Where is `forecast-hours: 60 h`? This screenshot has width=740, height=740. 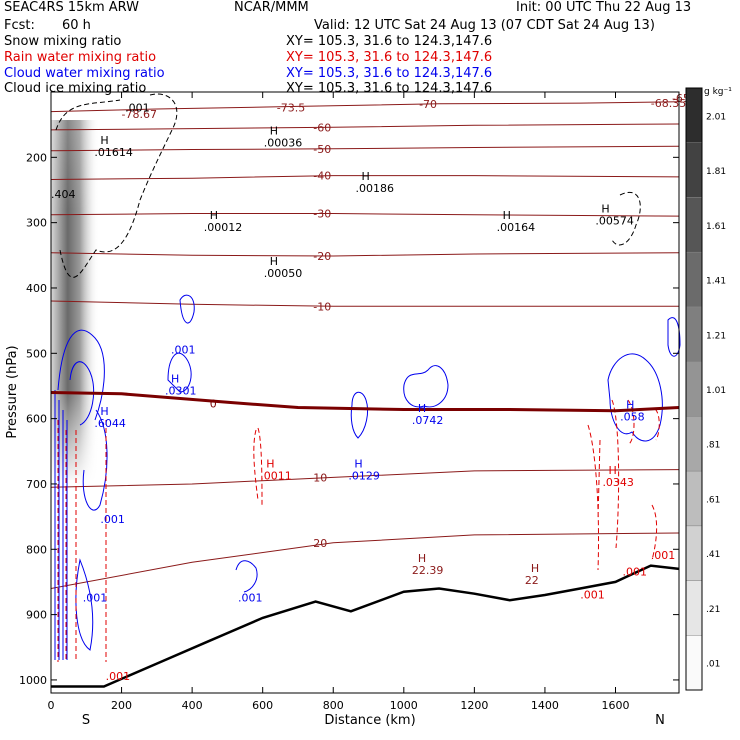 forecast-hours: 60 h is located at coordinates (76, 25).